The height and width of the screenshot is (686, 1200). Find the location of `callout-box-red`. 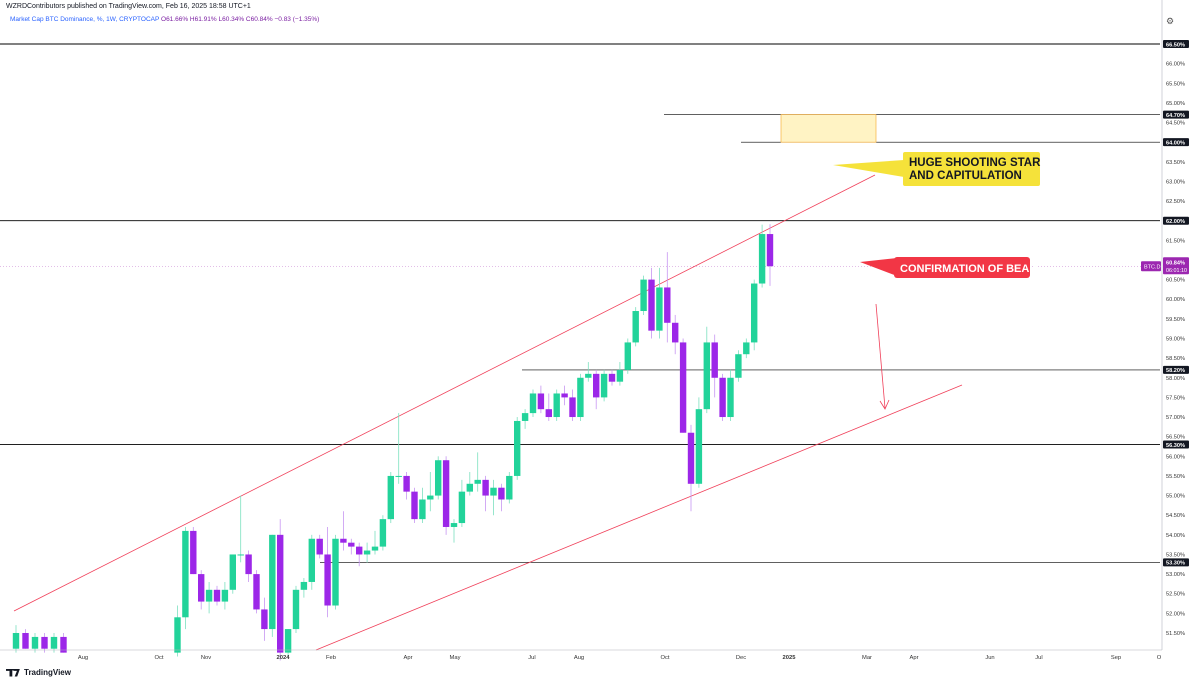

callout-box-red is located at coordinates (962, 267).